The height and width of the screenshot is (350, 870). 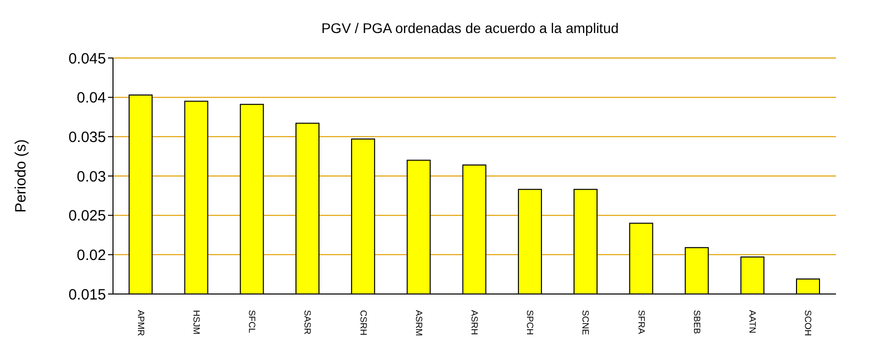 I want to click on y-tick-label: 0.02, so click(x=91, y=255).